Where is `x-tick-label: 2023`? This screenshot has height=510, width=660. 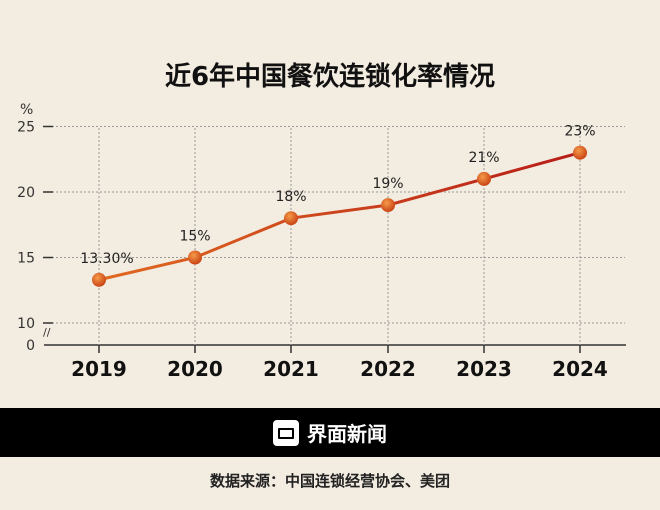 x-tick-label: 2023 is located at coordinates (484, 369).